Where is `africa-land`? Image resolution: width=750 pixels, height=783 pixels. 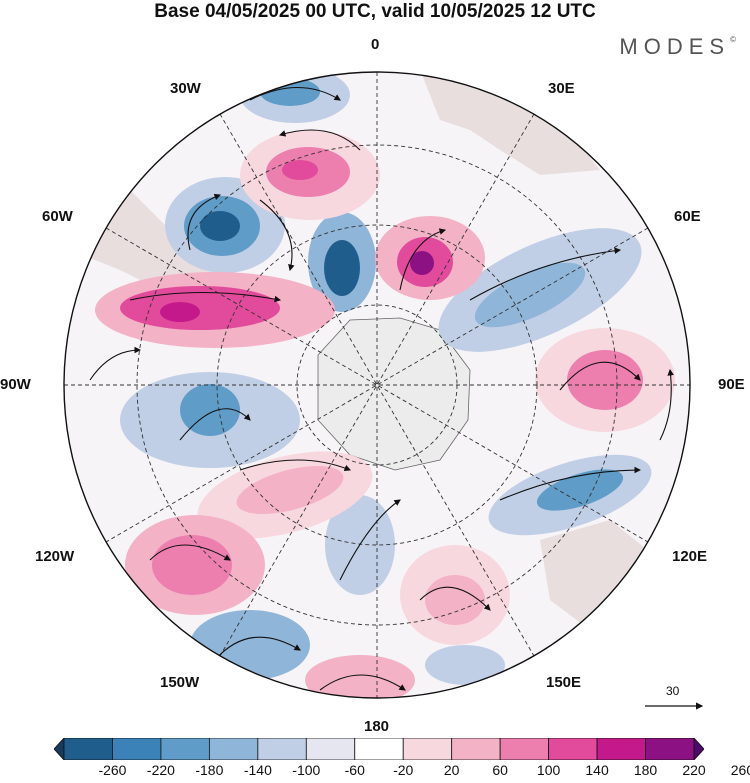
africa-land is located at coordinates (510, 123).